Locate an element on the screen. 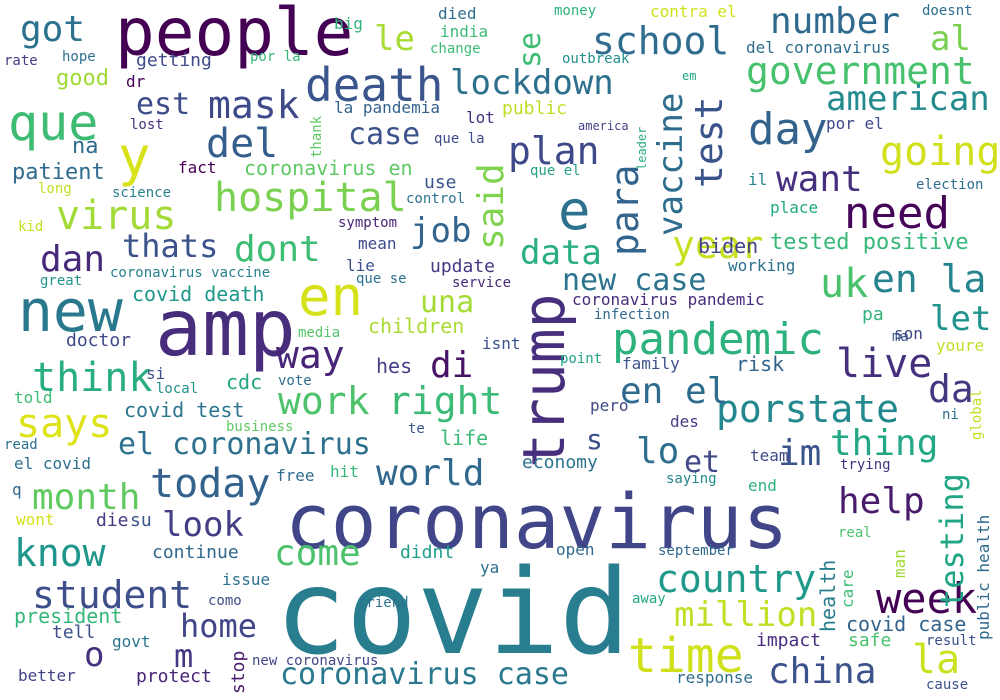 The width and height of the screenshot is (1000, 700). word-wont: wont is located at coordinates (35, 519).